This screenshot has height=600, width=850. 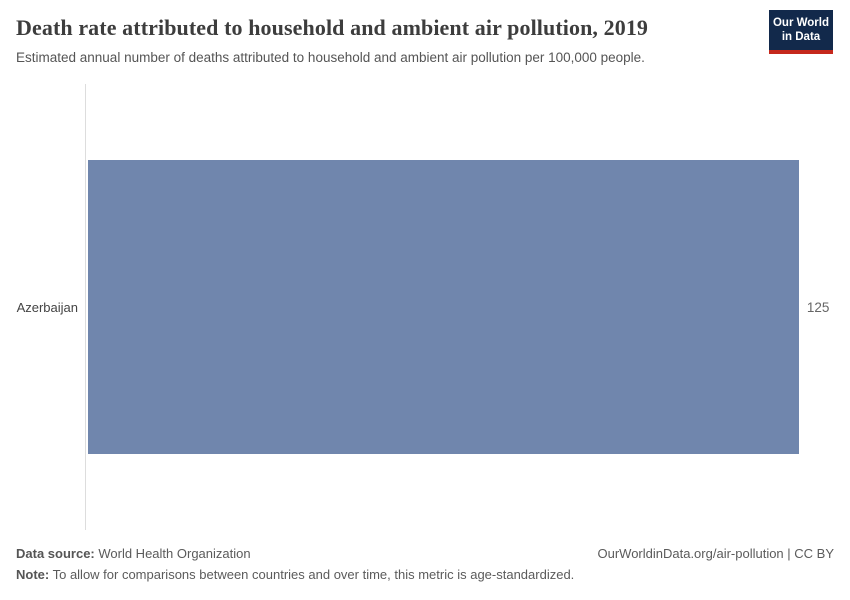 I want to click on data-source-line: Data source: World Health Organization, so click(x=133, y=554).